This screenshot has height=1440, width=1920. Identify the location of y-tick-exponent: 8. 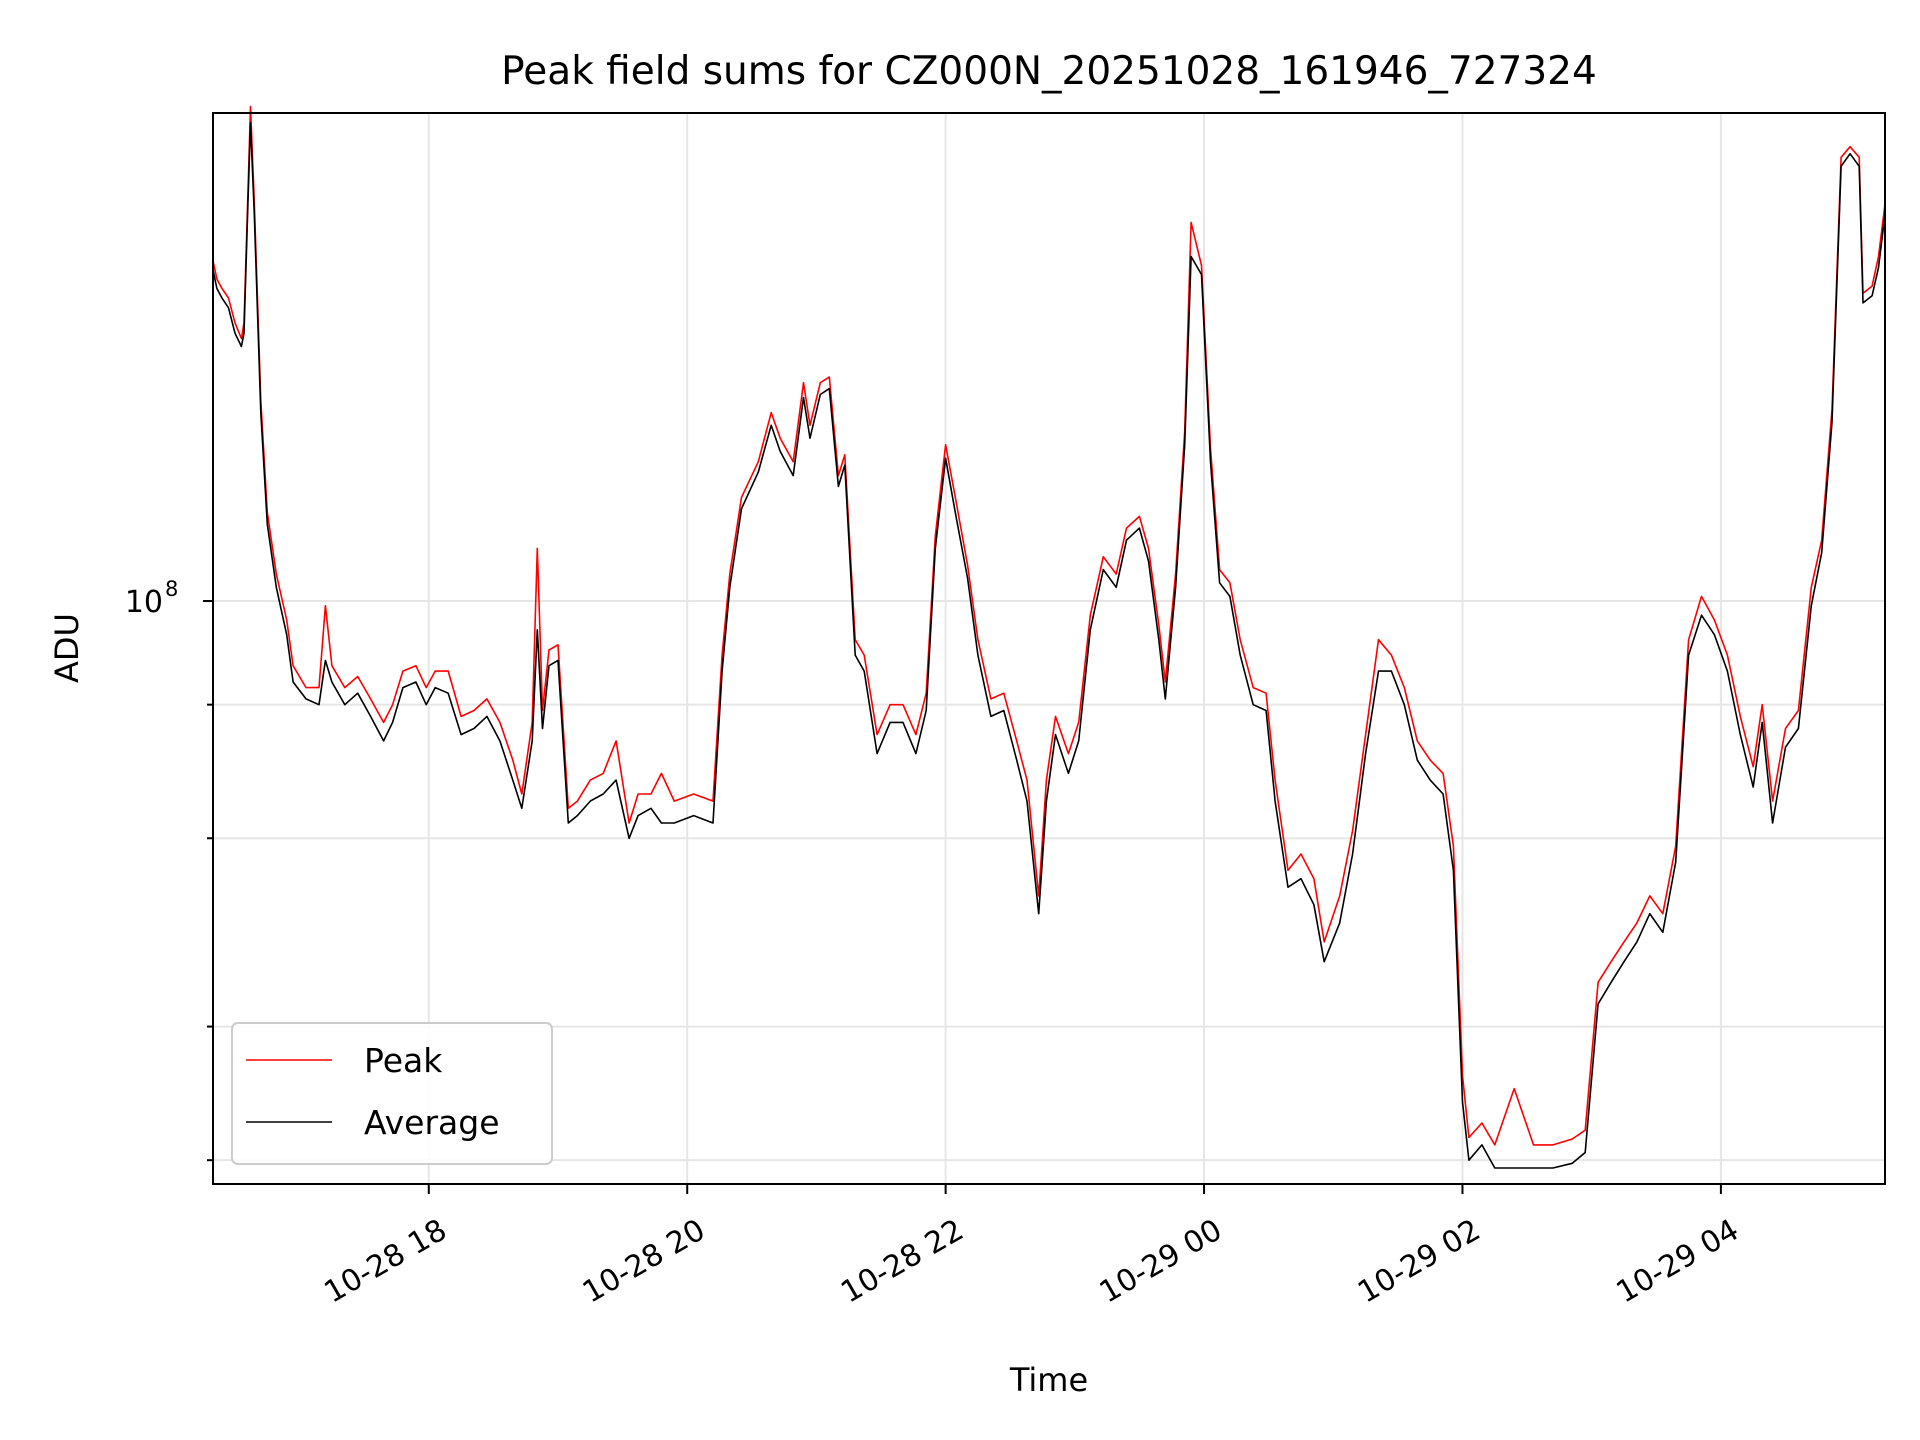
(171, 589).